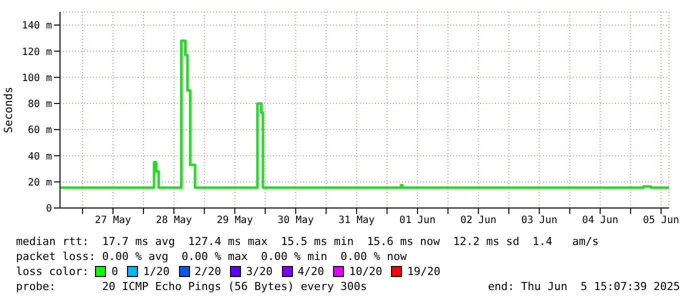  I want to click on y-tick-label: 140 m, so click(37, 26).